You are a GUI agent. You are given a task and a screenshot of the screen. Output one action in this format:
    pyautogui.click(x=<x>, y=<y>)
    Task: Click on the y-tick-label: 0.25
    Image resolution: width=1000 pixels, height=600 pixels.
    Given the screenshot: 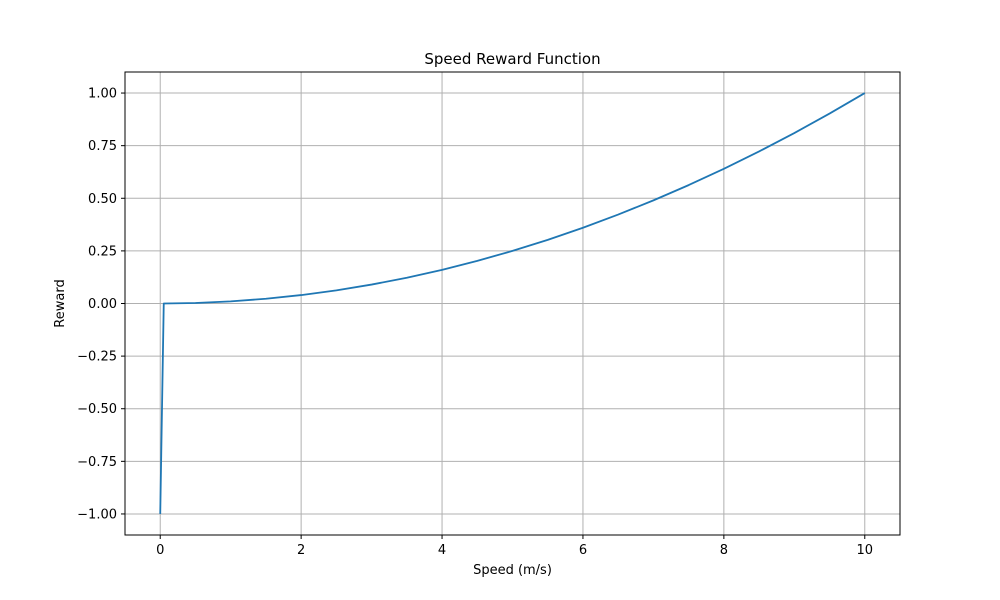 What is the action you would take?
    pyautogui.click(x=102, y=251)
    